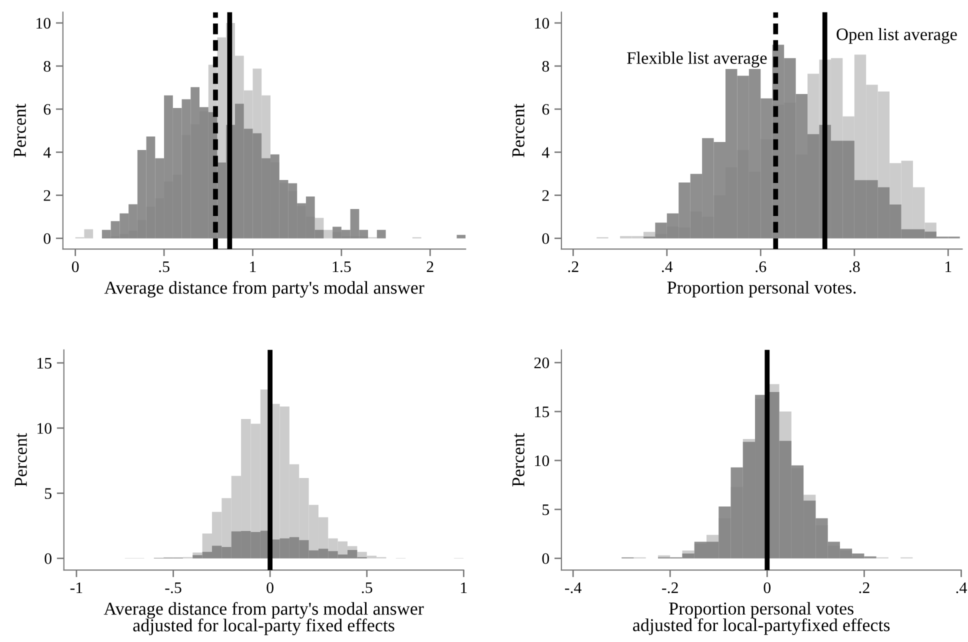  What do you see at coordinates (173, 588) in the screenshot?
I see `x-tick-label: -.5` at bounding box center [173, 588].